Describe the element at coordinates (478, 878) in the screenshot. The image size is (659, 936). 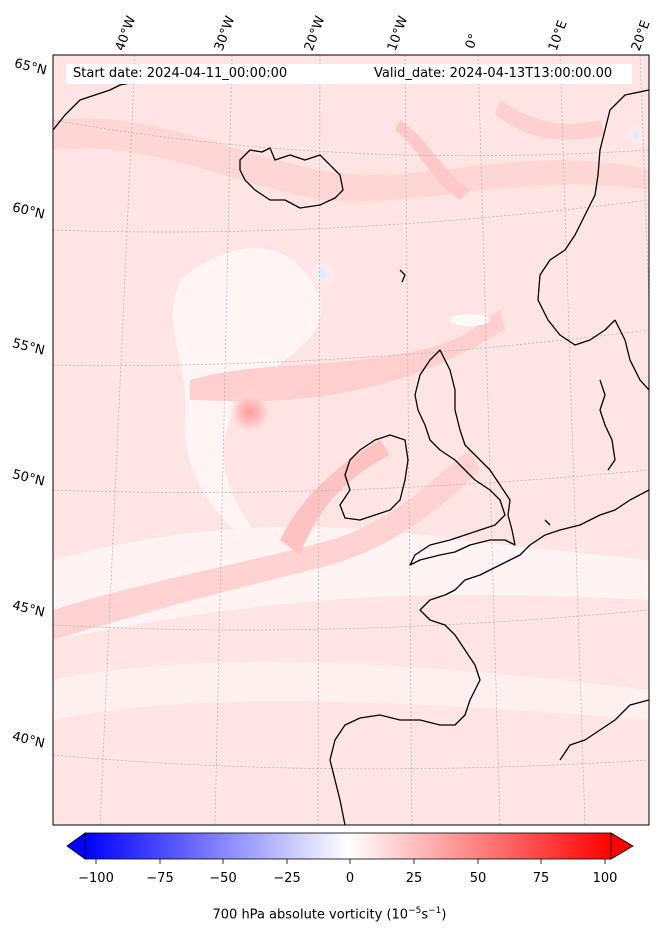
I see `colorbar-tick-label: 50` at that location.